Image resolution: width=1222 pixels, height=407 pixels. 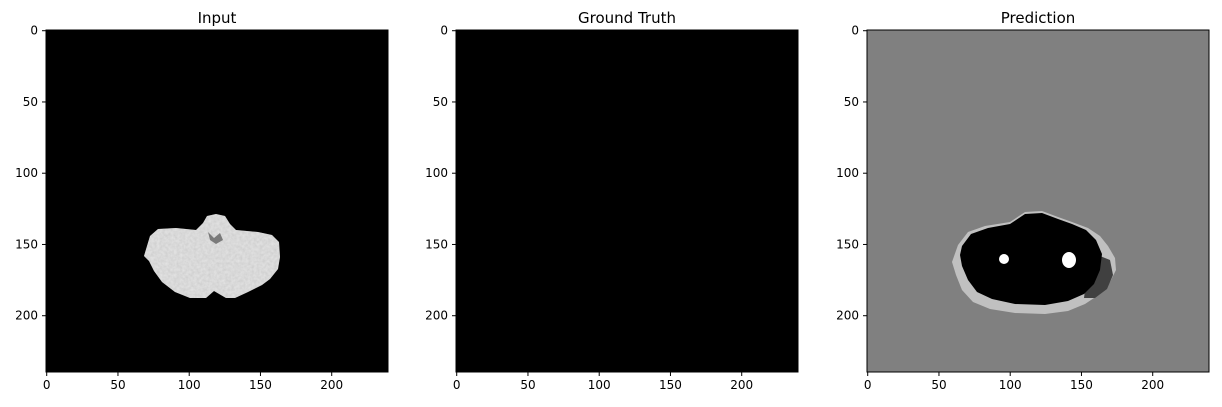 I want to click on x-tick-label-ground-truth-0: 0, so click(x=457, y=385).